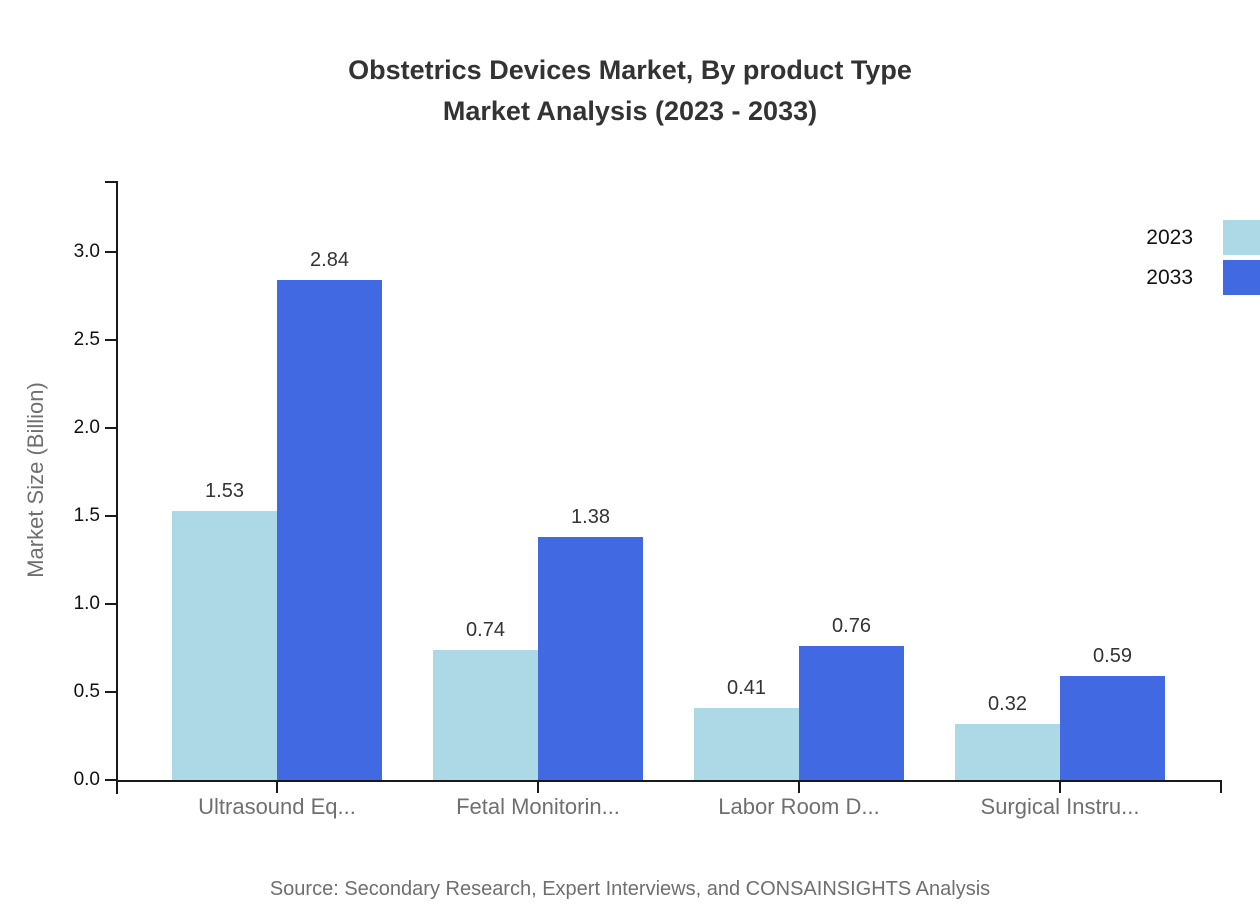  Describe the element at coordinates (224, 491) in the screenshot. I see `bar-value-label: 1.53` at that location.